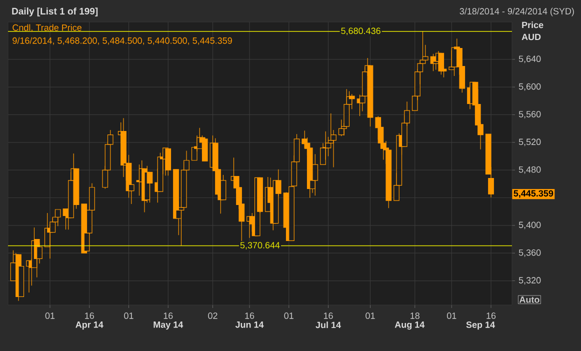 The height and width of the screenshot is (351, 581). I want to click on x-tick-label: 02, so click(213, 315).